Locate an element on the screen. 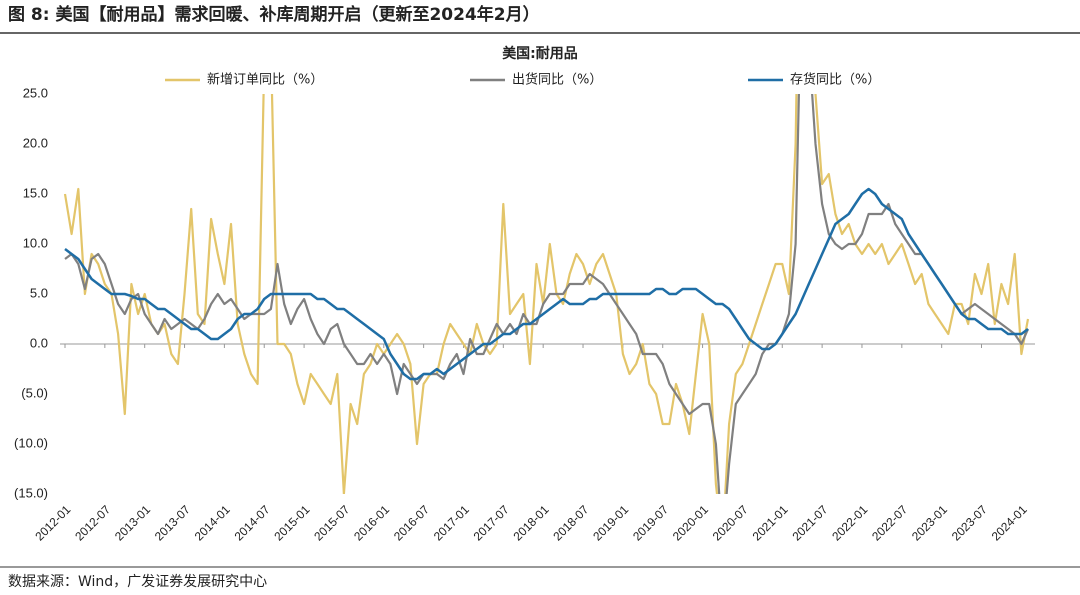 The width and height of the screenshot is (1080, 595). x-tick-label: 2014-07 is located at coordinates (252, 522).